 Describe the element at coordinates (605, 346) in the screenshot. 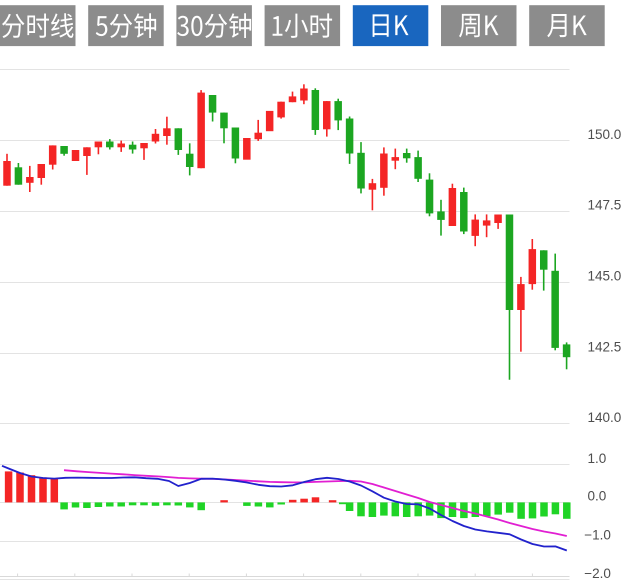

I see `svg-text: 142.5` at that location.